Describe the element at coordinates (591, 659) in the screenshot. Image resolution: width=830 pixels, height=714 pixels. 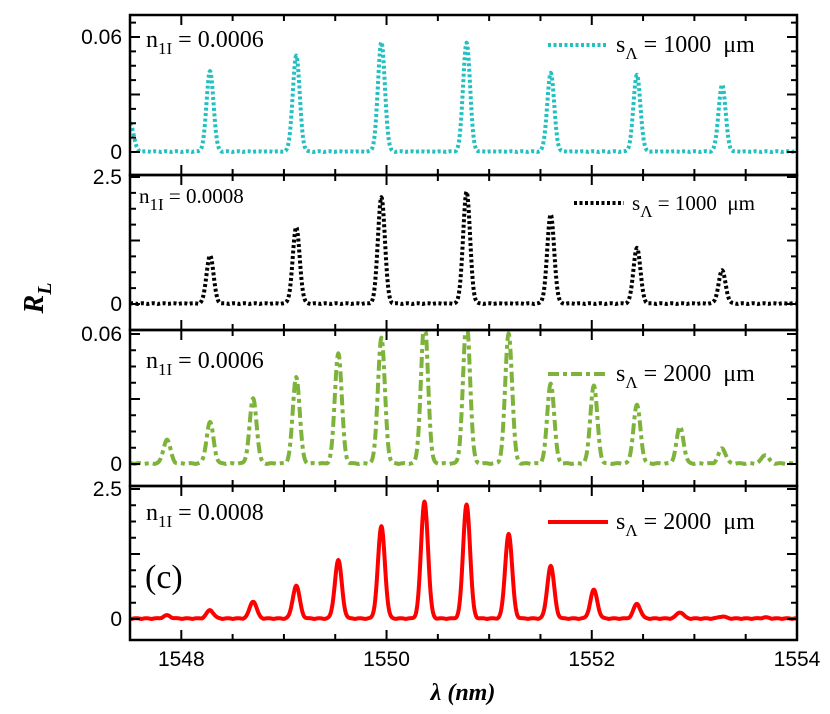
I see `x-tick-label: 1552` at that location.